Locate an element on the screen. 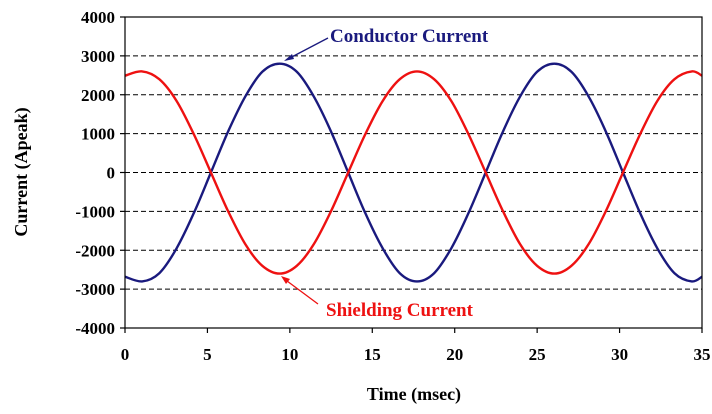  y-axis-title: Current (Apeak) is located at coordinates (21, 171).